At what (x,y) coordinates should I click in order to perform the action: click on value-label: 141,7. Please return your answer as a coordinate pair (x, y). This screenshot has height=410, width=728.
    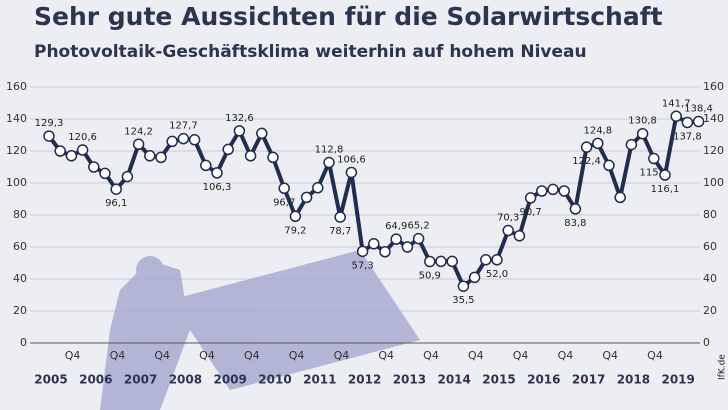
    Looking at the image, I should click on (676, 103).